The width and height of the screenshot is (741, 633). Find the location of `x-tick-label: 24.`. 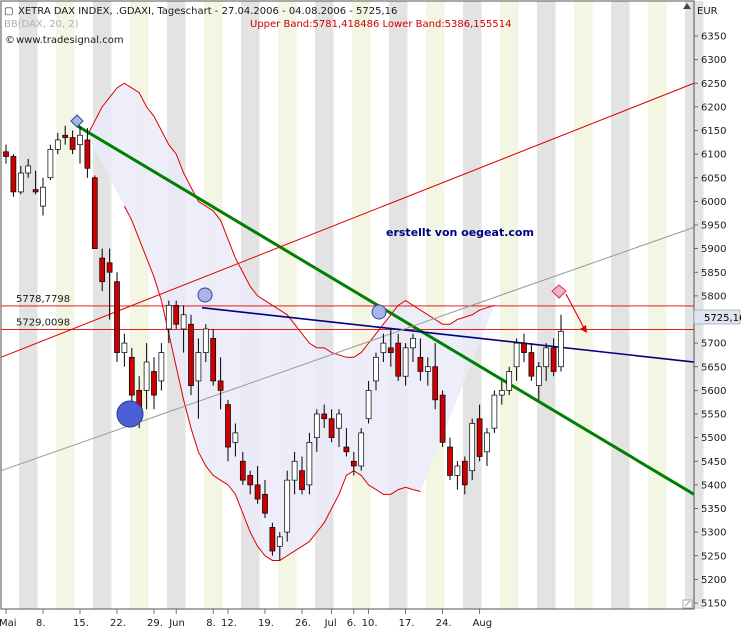

x-tick-label: 24. is located at coordinates (444, 623).